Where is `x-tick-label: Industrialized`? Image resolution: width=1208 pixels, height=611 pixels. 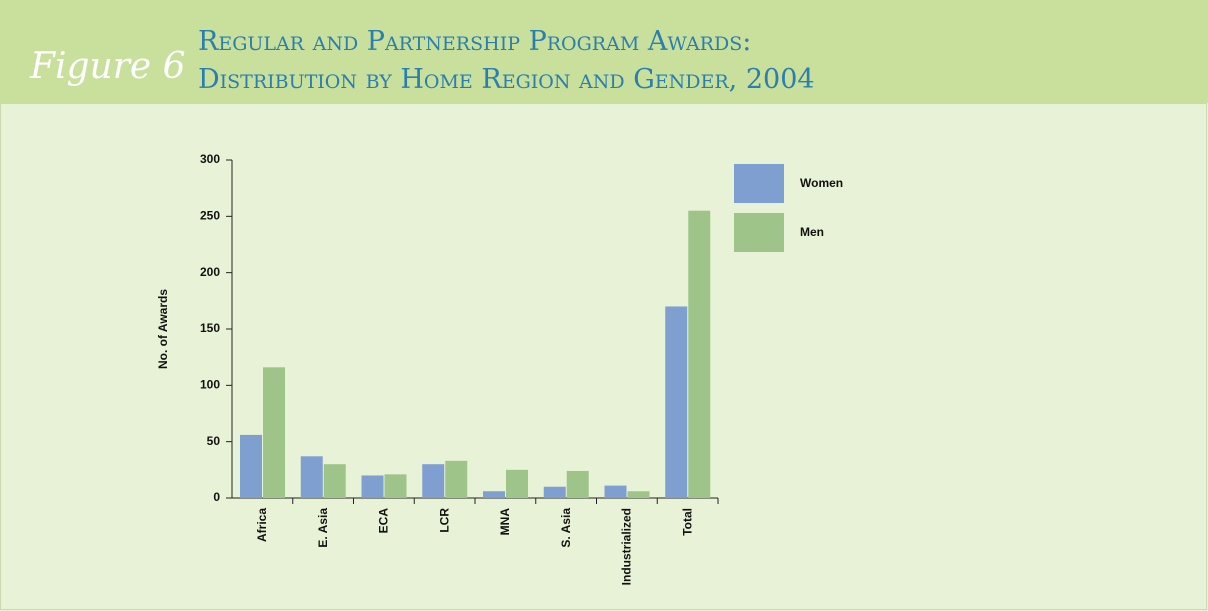
x-tick-label: Industrialized is located at coordinates (627, 546).